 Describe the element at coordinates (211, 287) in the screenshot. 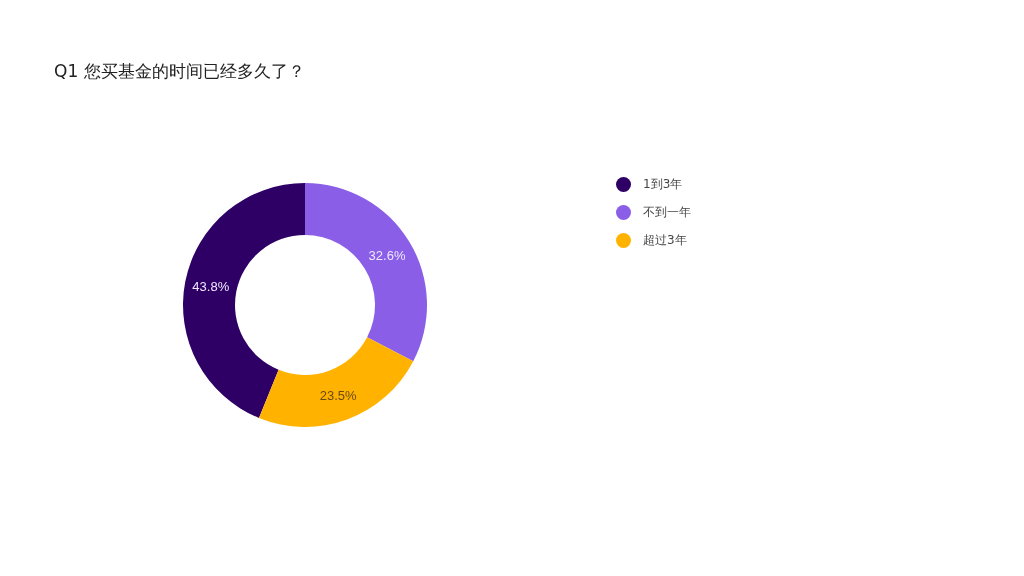

I see `data-label: 43.8%` at that location.